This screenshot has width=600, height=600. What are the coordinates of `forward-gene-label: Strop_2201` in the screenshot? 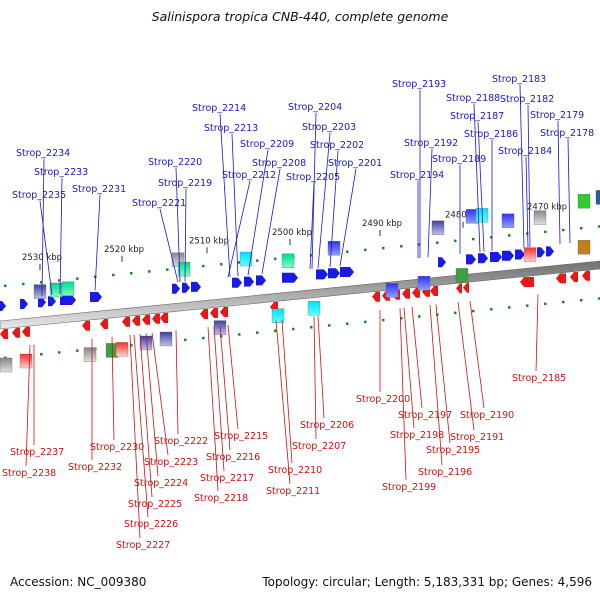 It's located at (355, 163).